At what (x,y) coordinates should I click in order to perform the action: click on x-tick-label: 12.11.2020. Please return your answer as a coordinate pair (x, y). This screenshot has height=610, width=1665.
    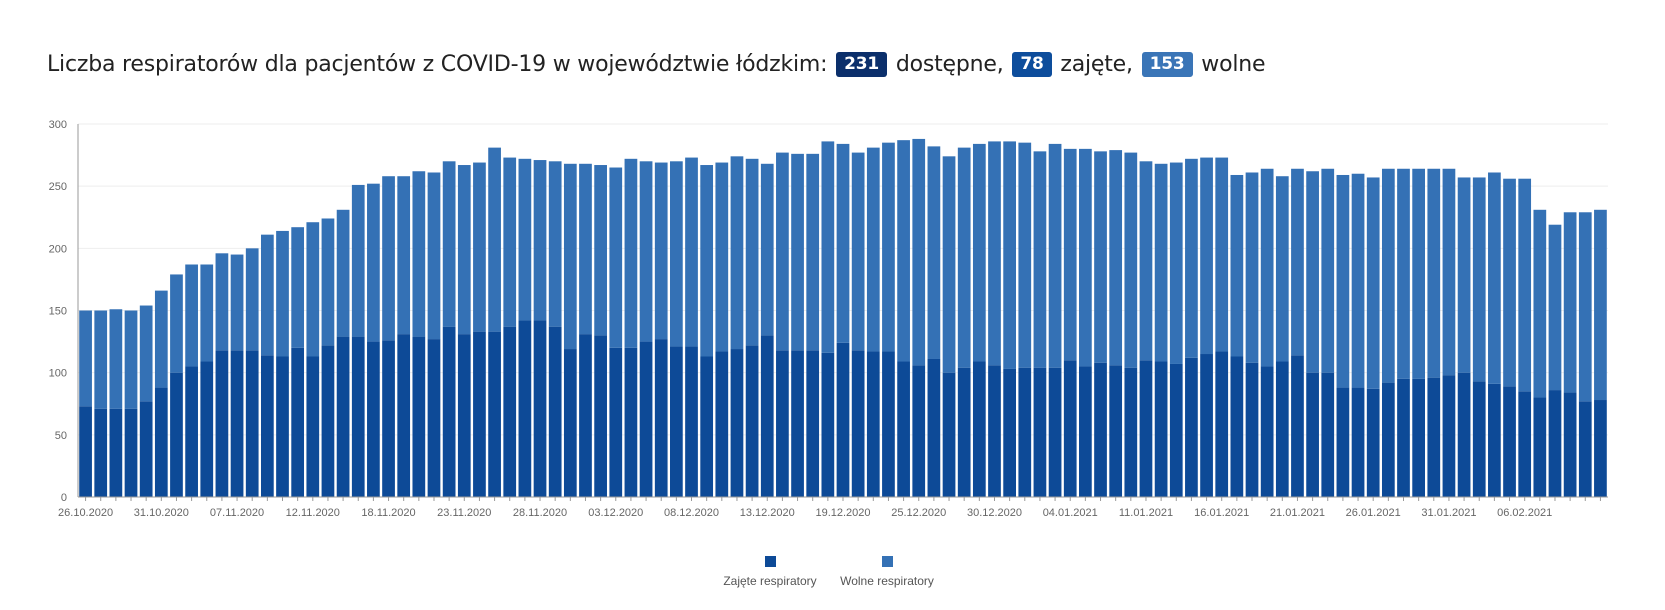
    Looking at the image, I should click on (313, 513).